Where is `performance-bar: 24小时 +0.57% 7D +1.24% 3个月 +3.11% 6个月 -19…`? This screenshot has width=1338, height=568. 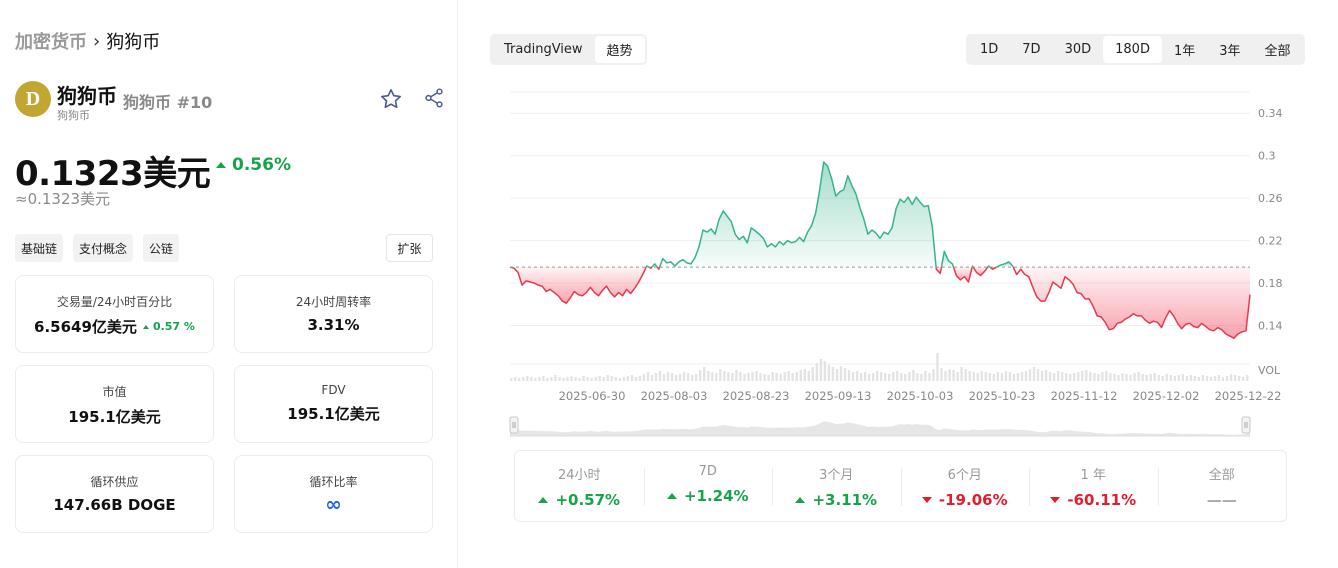 performance-bar: 24小时 +0.57% 7D +1.24% 3个月 +3.11% 6个月 -19… is located at coordinates (900, 486).